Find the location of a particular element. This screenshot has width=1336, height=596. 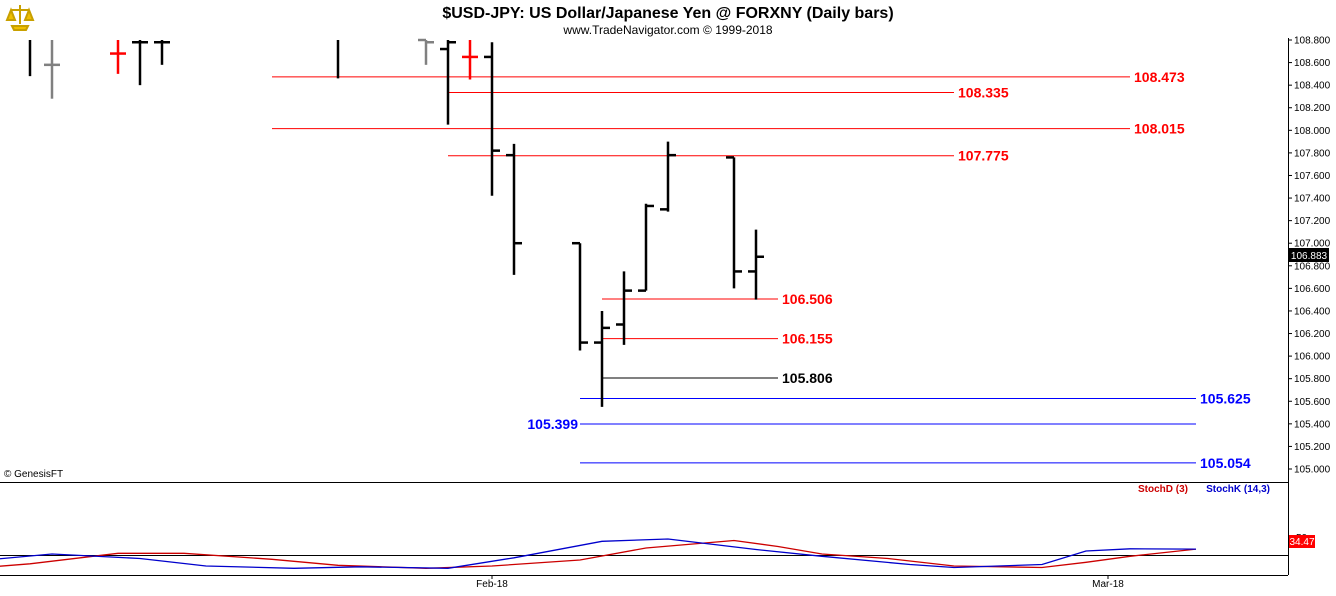

y-tick-label: 105.600 is located at coordinates (1312, 402).